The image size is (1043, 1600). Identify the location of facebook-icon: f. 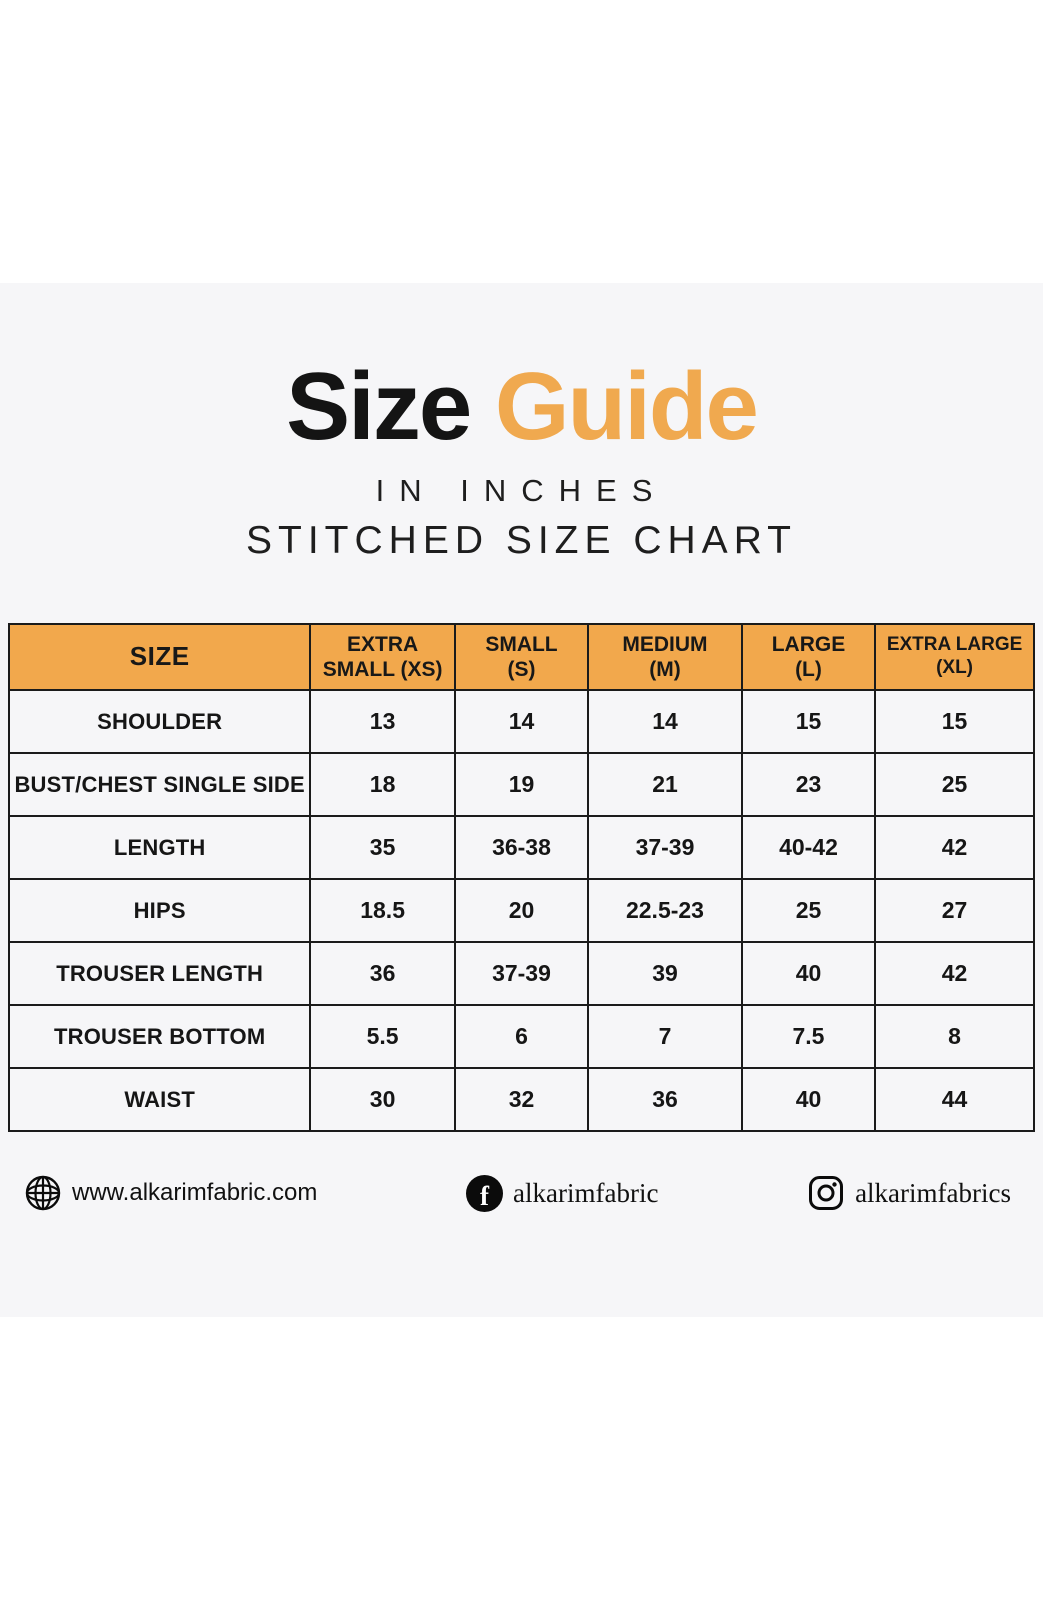
(485, 1193).